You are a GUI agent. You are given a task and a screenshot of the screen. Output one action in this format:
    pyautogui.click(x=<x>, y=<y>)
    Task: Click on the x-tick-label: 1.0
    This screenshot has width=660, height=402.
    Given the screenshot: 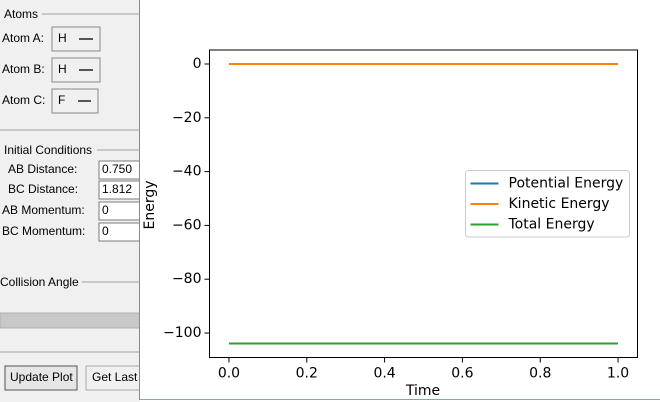 What is the action you would take?
    pyautogui.click(x=618, y=374)
    